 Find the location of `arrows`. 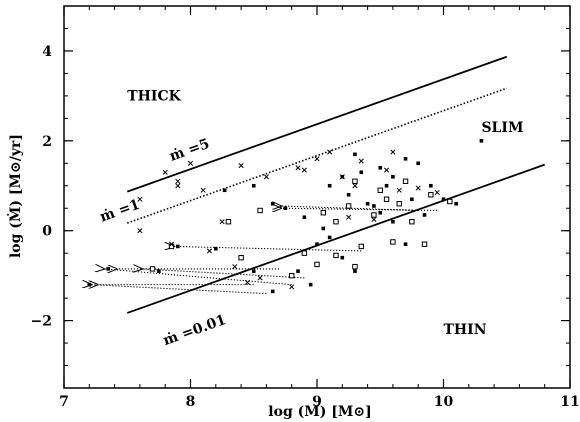

arrows is located at coordinates (264, 250).